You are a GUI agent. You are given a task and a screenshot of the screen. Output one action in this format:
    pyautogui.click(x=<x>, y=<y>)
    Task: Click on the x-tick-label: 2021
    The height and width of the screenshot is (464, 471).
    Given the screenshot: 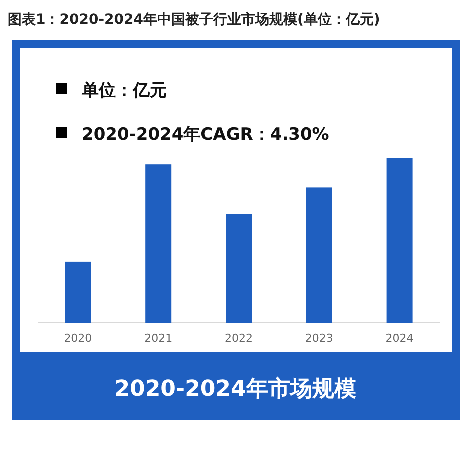 What is the action you would take?
    pyautogui.click(x=158, y=338)
    